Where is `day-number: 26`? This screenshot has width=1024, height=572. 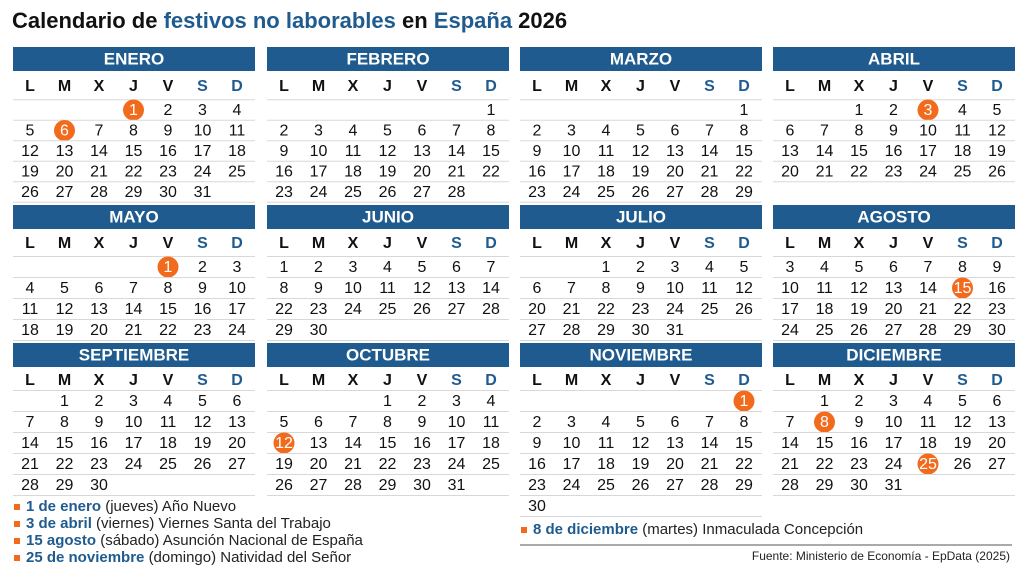
day-number: 26 is located at coordinates (997, 172).